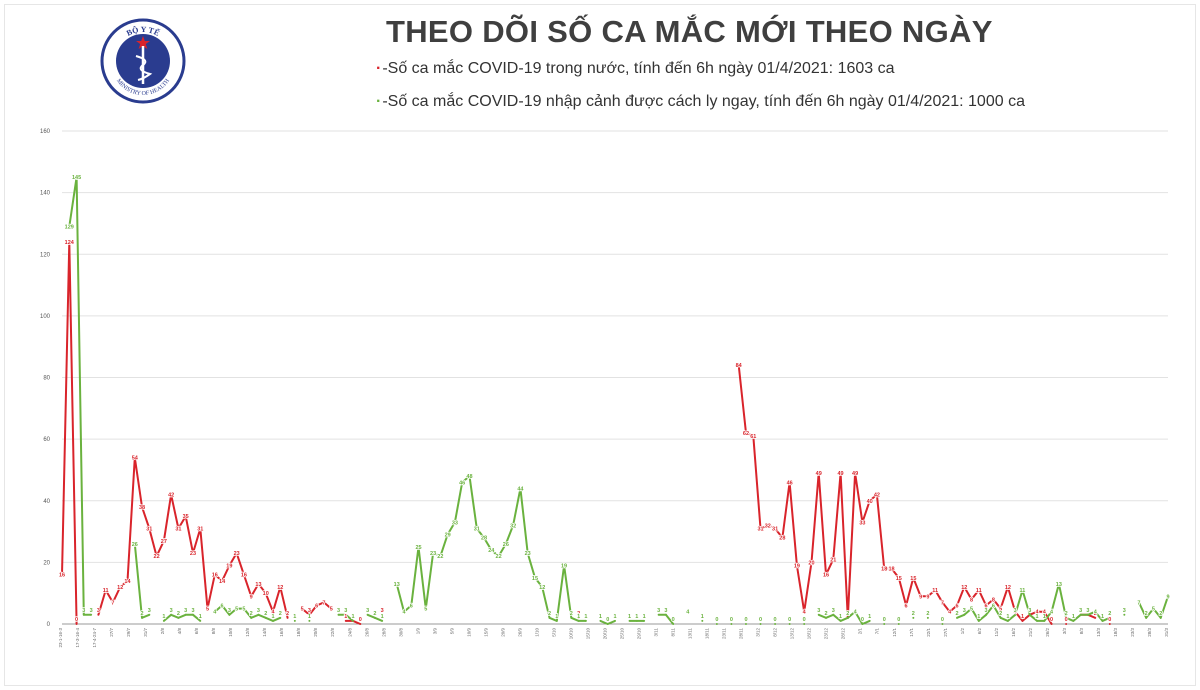  Describe the element at coordinates (127, 582) in the screenshot. I see `data-label: 14` at that location.